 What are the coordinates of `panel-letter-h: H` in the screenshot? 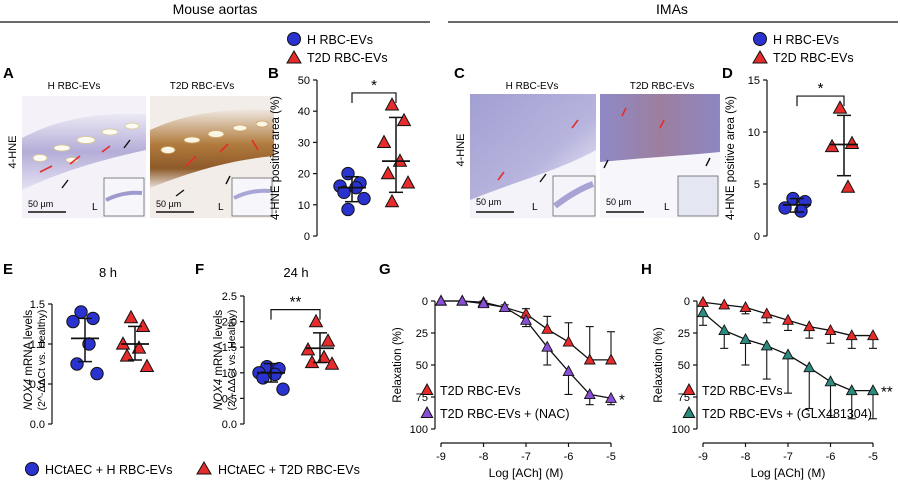 It's located at (646, 269).